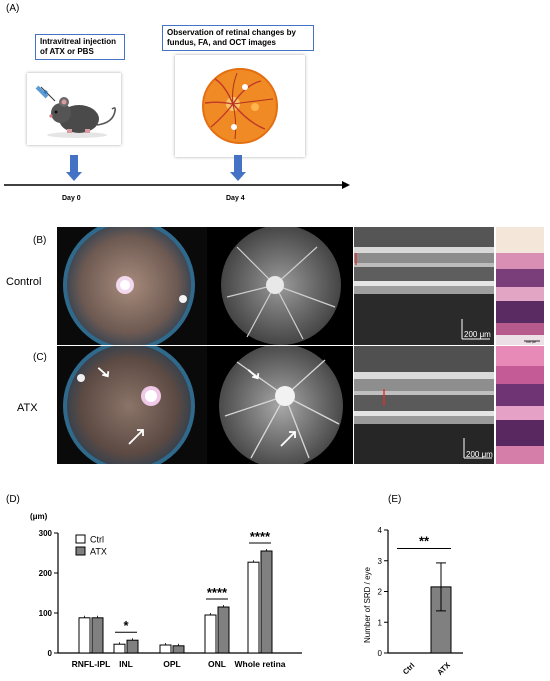 Image resolution: width=550 pixels, height=681 pixels. What do you see at coordinates (24, 282) in the screenshot?
I see `control-row-label: Control` at bounding box center [24, 282].